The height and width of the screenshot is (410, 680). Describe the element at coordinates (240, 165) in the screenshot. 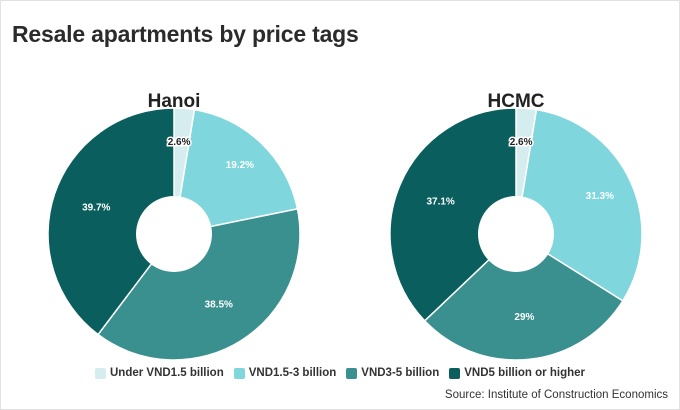

I see `data-label-1-5-3: 19.2%` at that location.